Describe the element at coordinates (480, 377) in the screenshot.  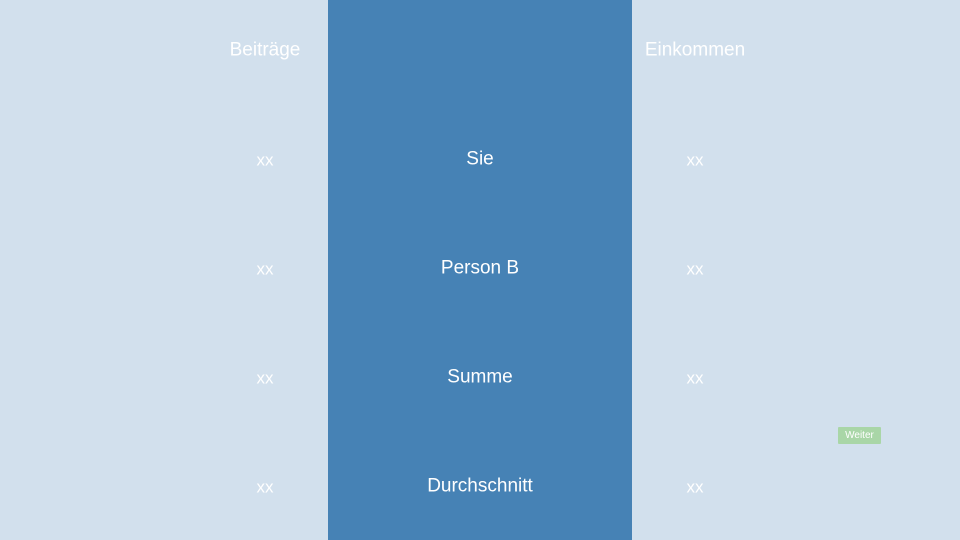
I see `row-label-sum: Summe` at that location.